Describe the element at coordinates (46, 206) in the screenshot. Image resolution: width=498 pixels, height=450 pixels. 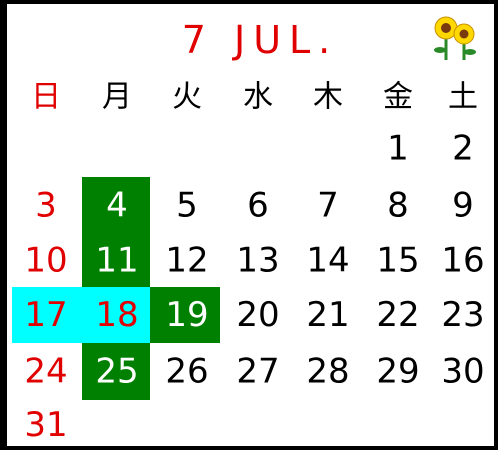
I see `day-number: 3` at that location.